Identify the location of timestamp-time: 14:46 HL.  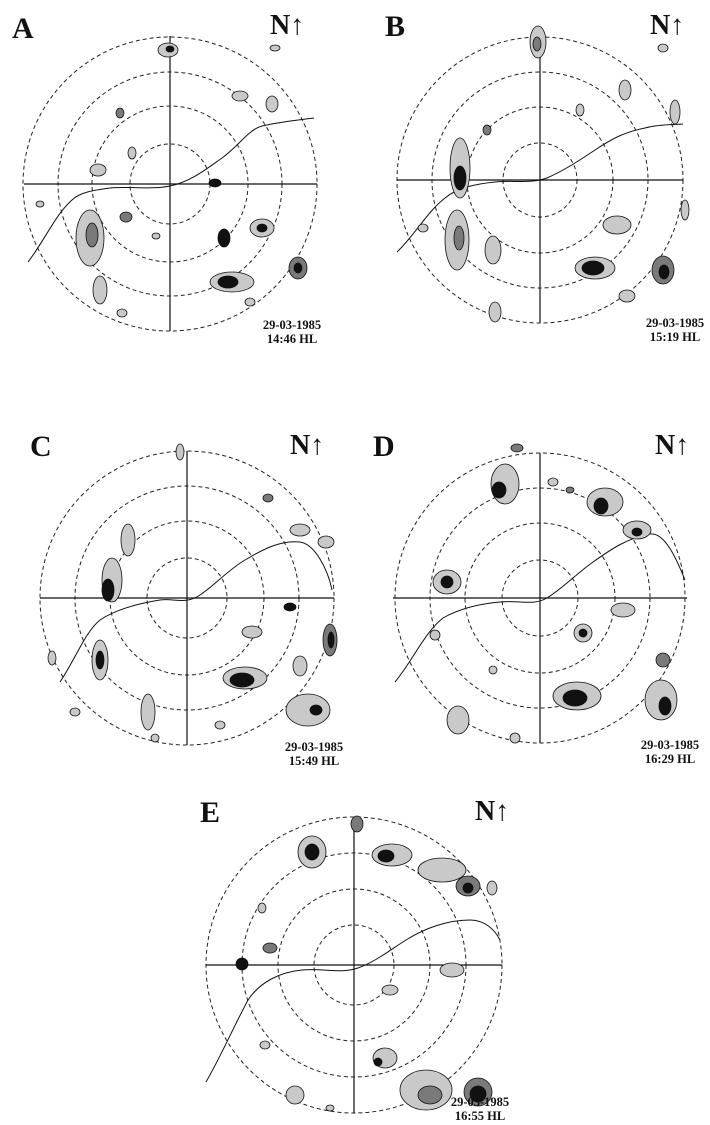
(292, 339).